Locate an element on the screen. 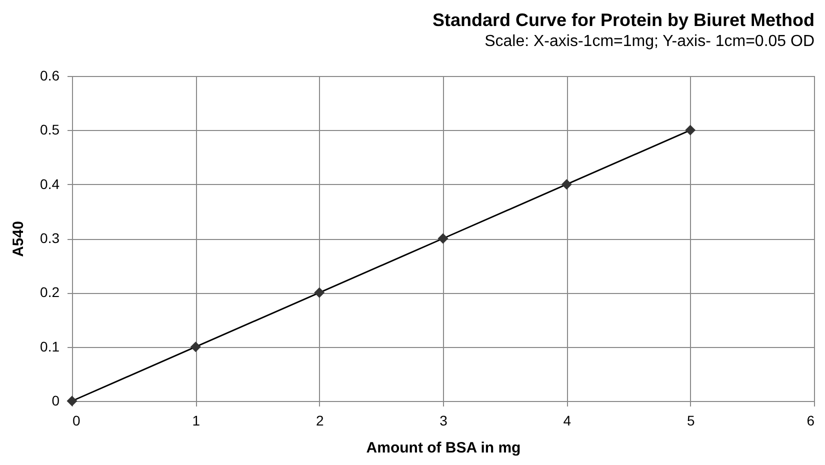 This screenshot has height=465, width=825. y-tick-label: 0.5 is located at coordinates (50, 130).